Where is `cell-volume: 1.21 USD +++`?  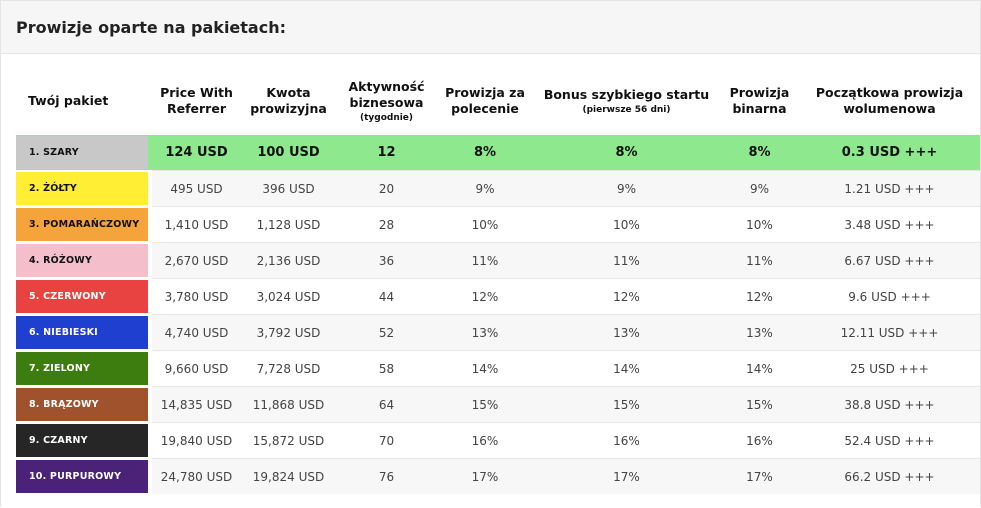 cell-volume: 1.21 USD +++ is located at coordinates (889, 188).